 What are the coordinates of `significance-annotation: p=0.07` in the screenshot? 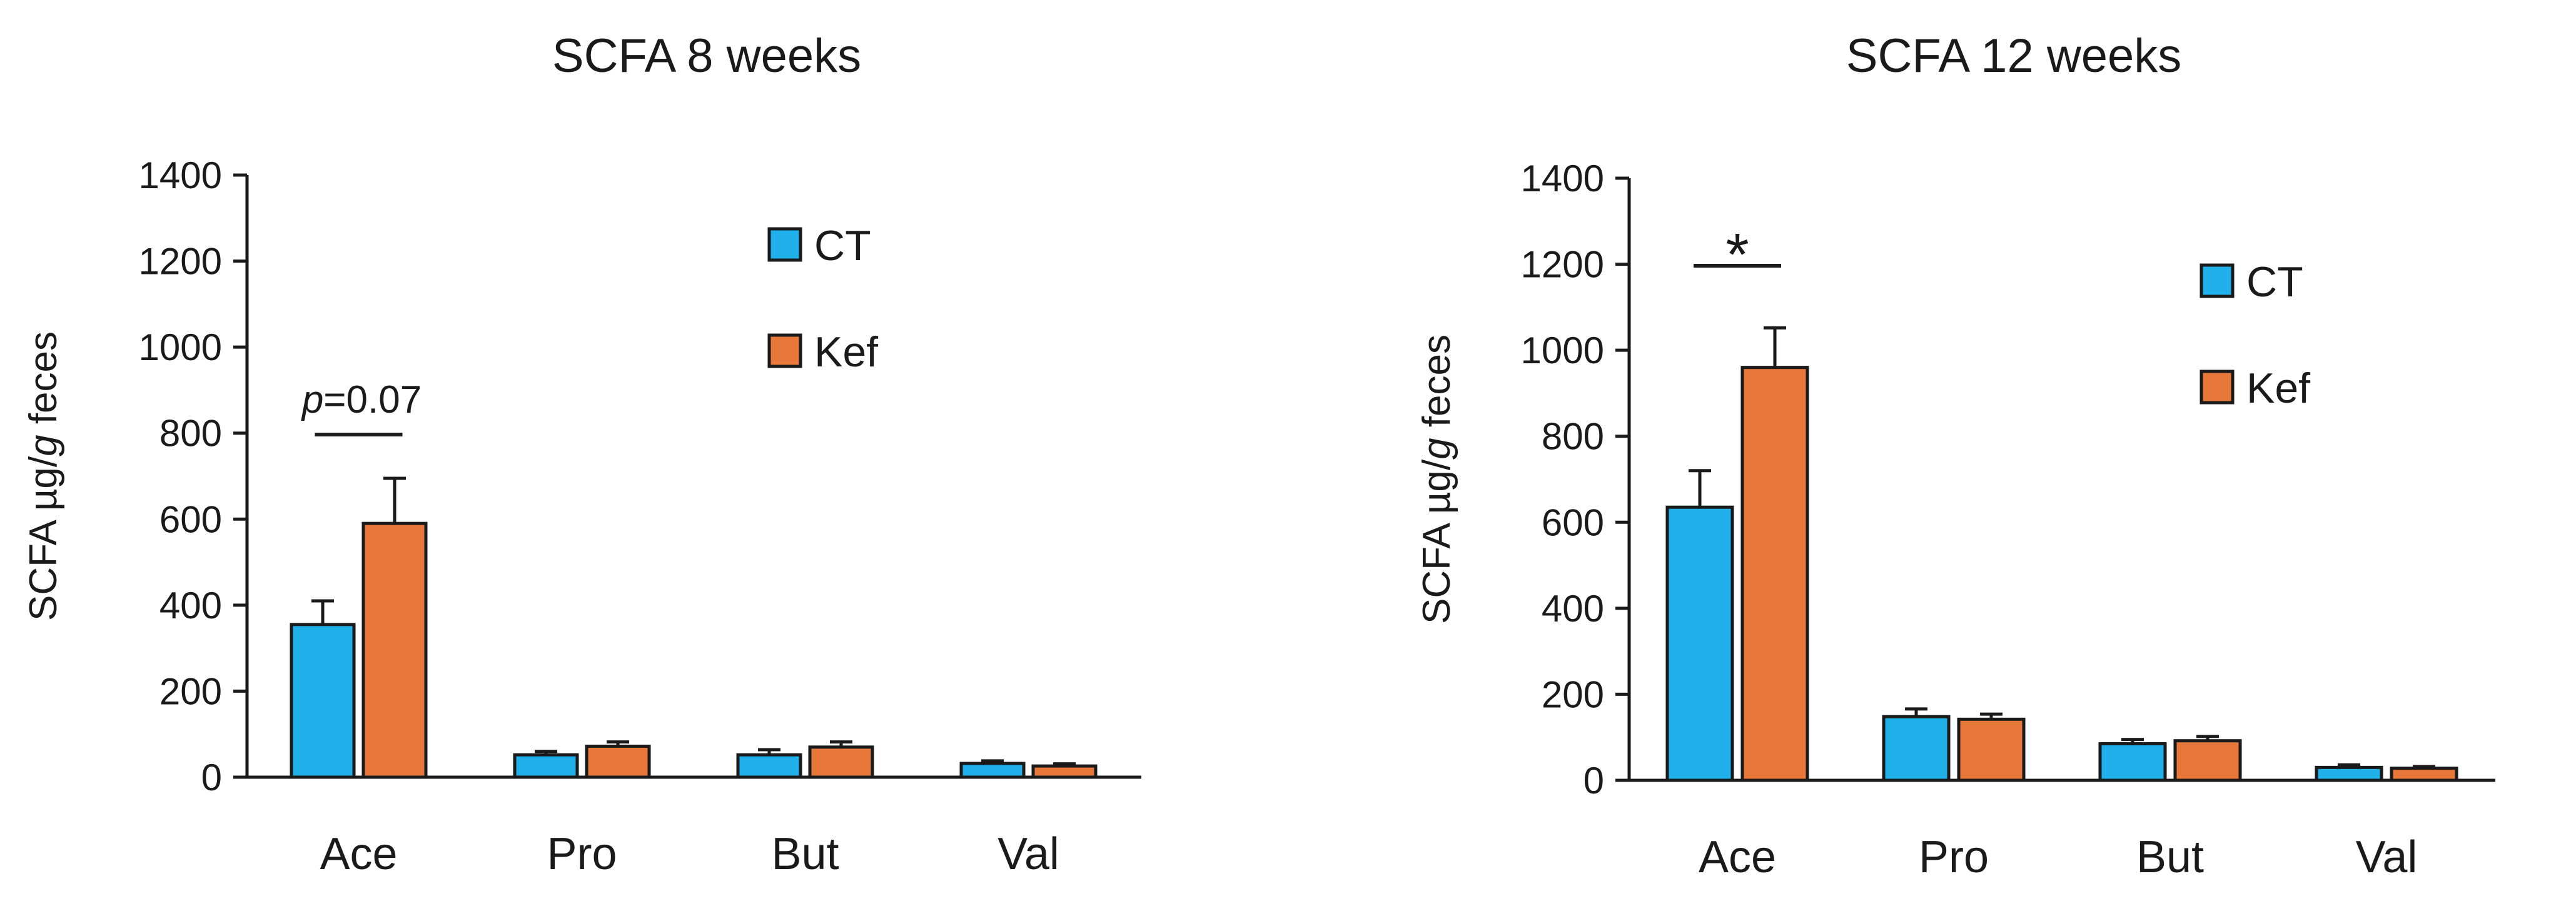 It's located at (361, 400).